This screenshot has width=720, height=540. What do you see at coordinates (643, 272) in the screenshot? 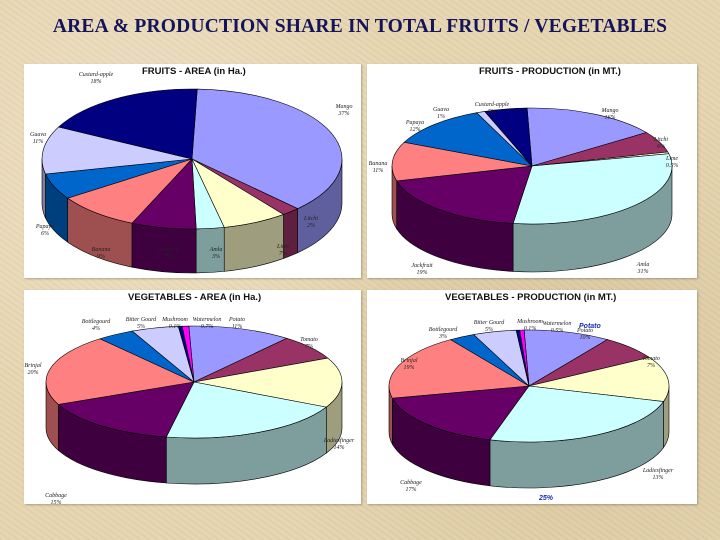
I see `slice-label-percent: 31%` at bounding box center [643, 272].